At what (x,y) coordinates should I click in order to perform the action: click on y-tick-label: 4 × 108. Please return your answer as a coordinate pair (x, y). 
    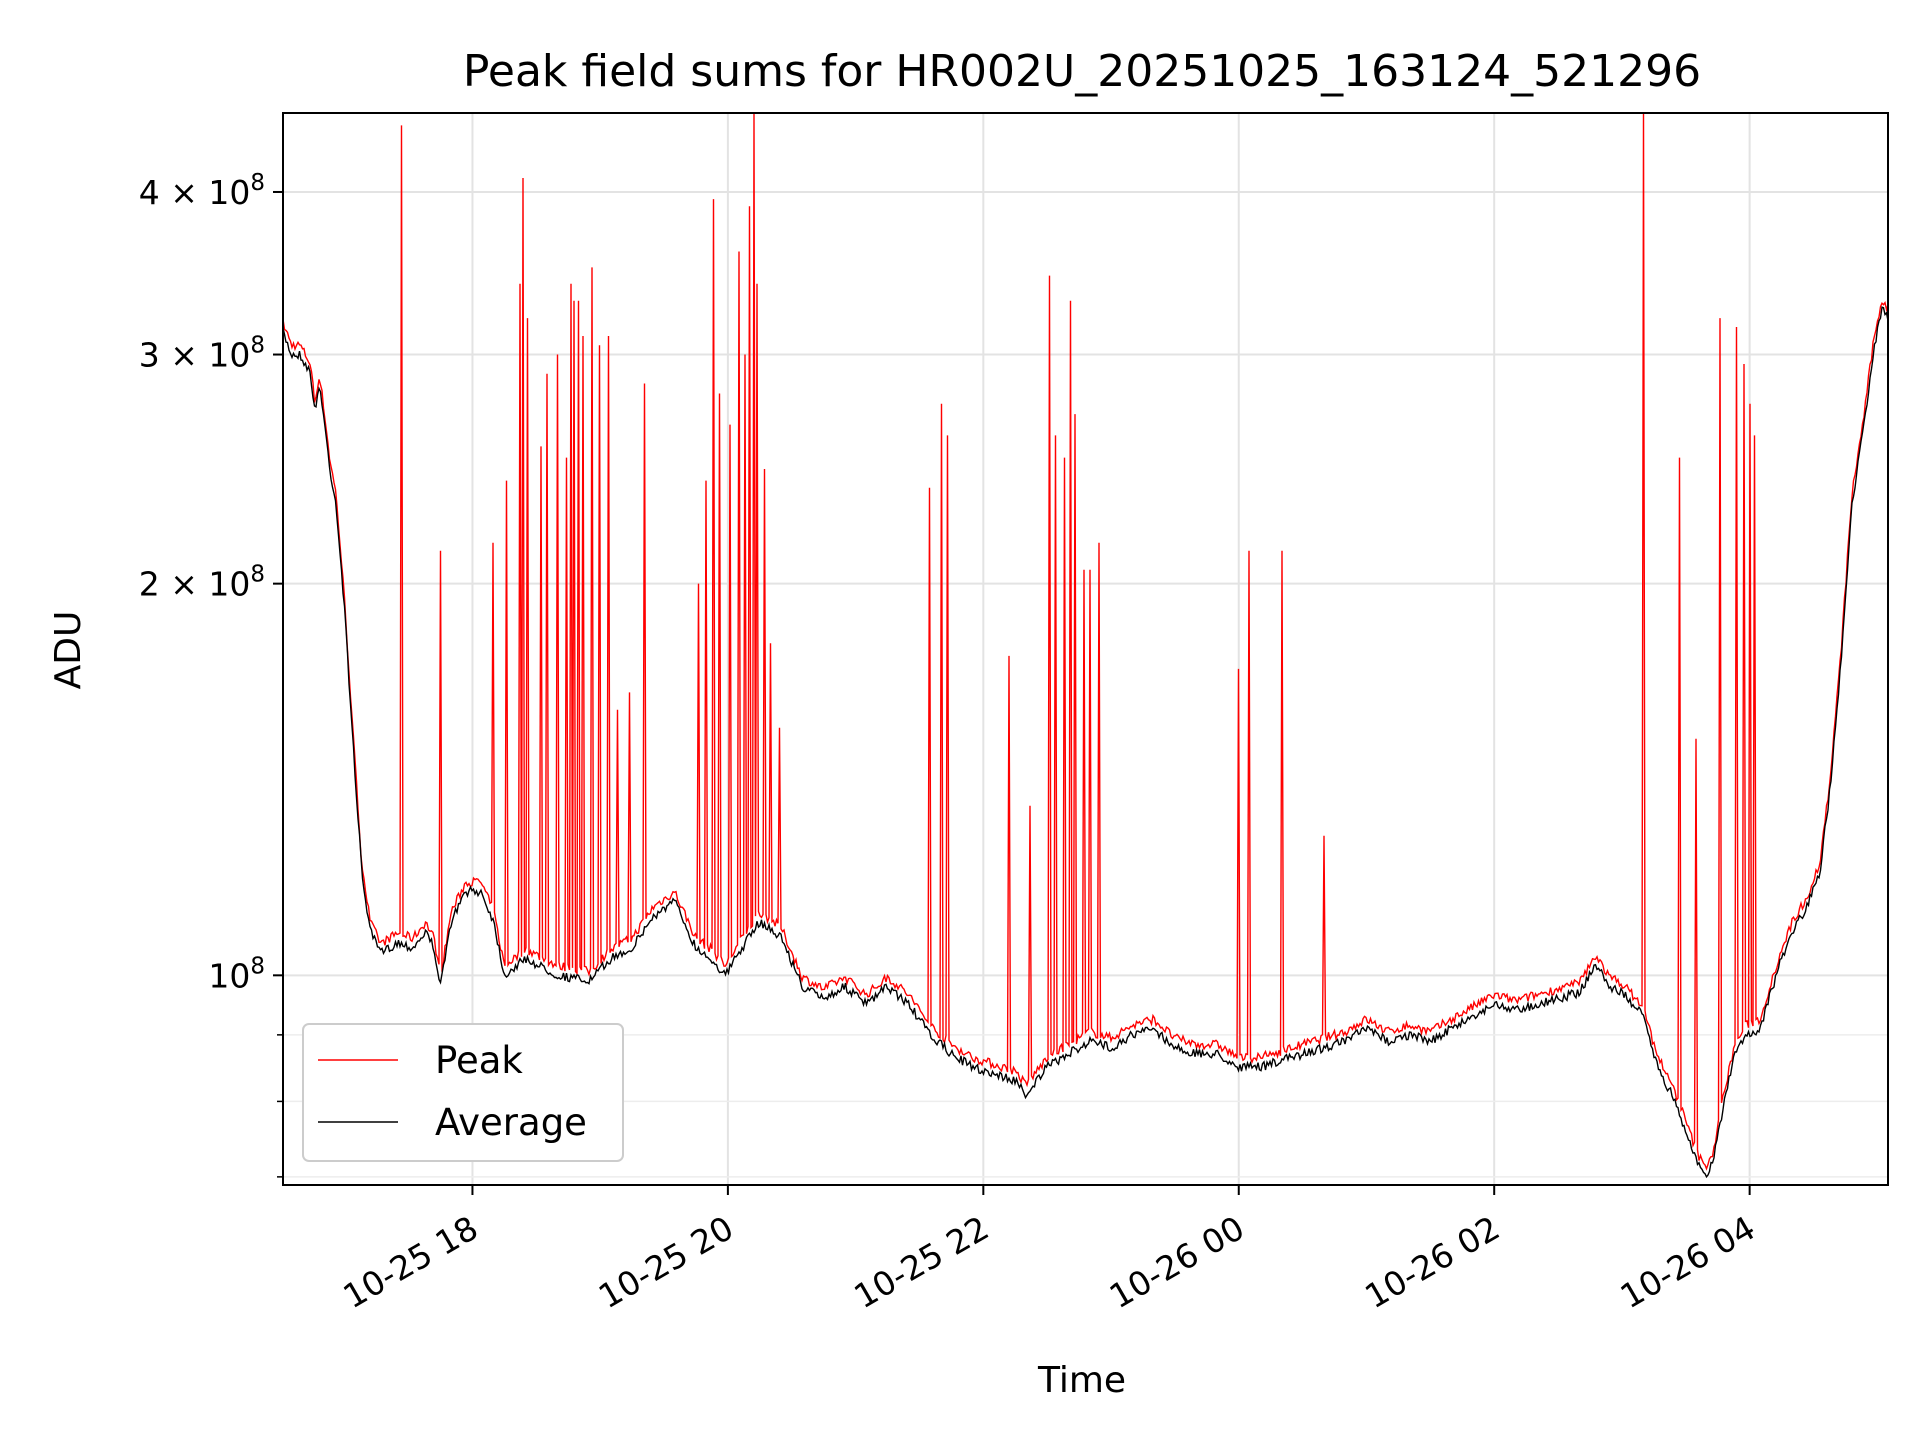
    Looking at the image, I should click on (202, 191).